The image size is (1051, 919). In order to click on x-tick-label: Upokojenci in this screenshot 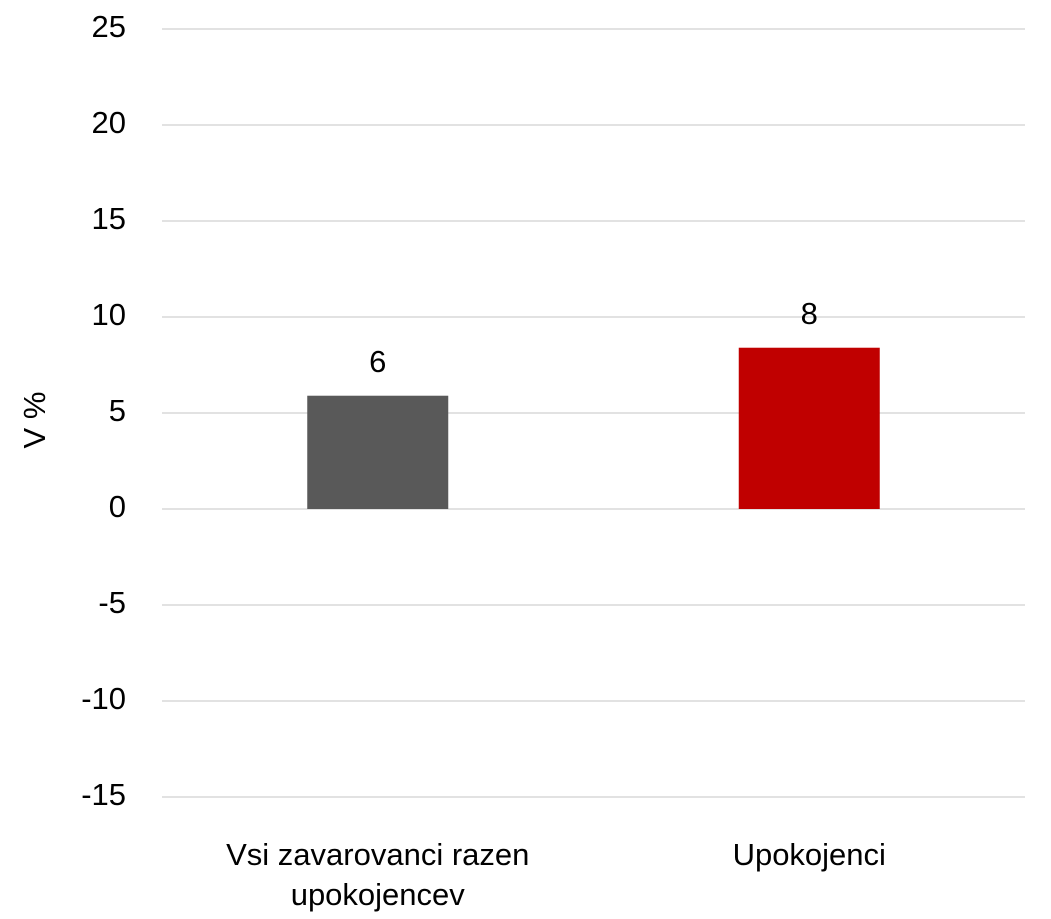, I will do `click(809, 854)`.